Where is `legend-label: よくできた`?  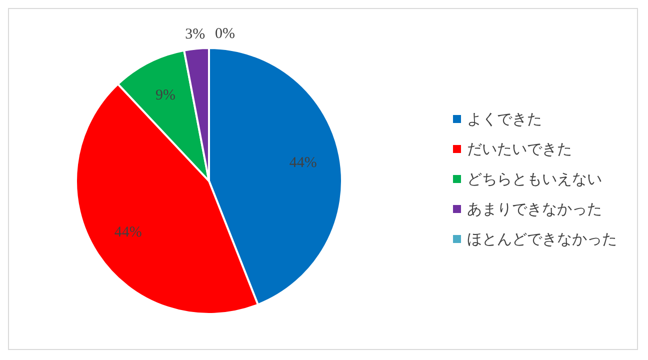
legend-label: よくできた is located at coordinates (504, 119).